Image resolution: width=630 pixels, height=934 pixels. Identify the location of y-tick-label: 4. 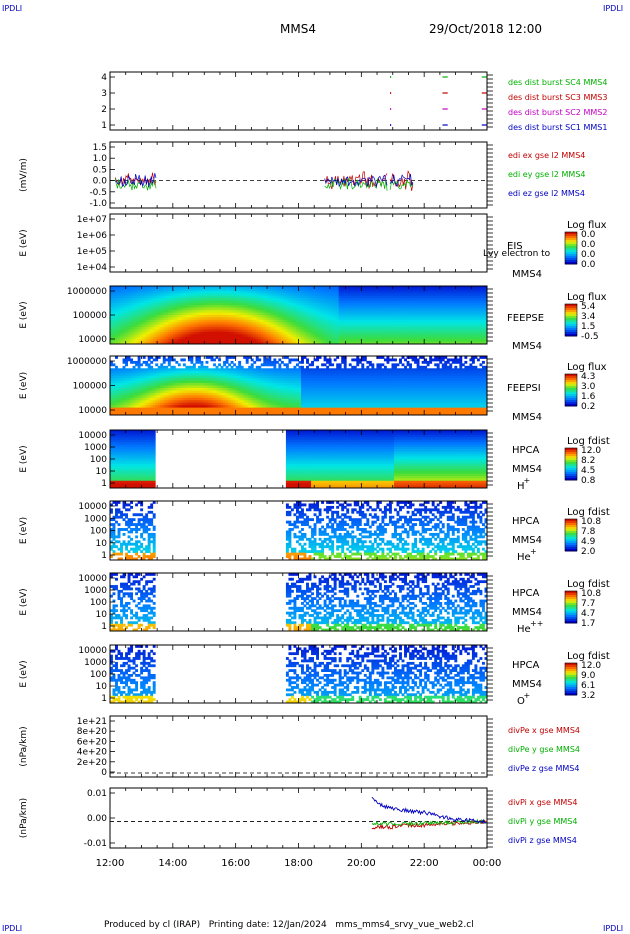
(104, 78).